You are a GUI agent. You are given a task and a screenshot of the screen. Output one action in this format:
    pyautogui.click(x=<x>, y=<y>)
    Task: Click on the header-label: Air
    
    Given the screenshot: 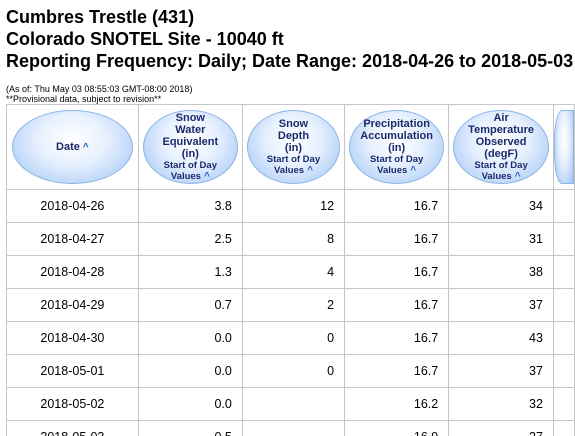 What is the action you would take?
    pyautogui.click(x=501, y=118)
    